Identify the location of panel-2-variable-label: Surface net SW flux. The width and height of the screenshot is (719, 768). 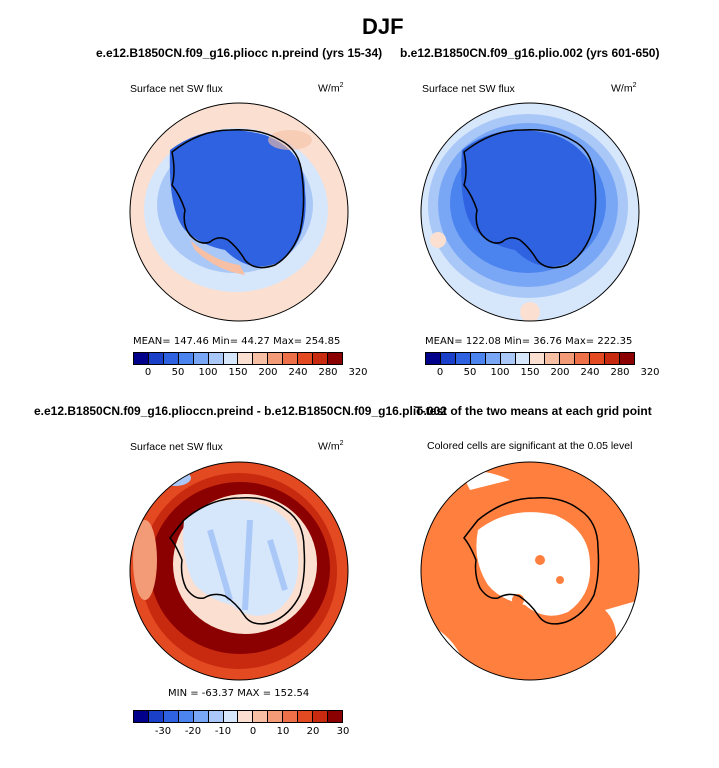
(468, 89).